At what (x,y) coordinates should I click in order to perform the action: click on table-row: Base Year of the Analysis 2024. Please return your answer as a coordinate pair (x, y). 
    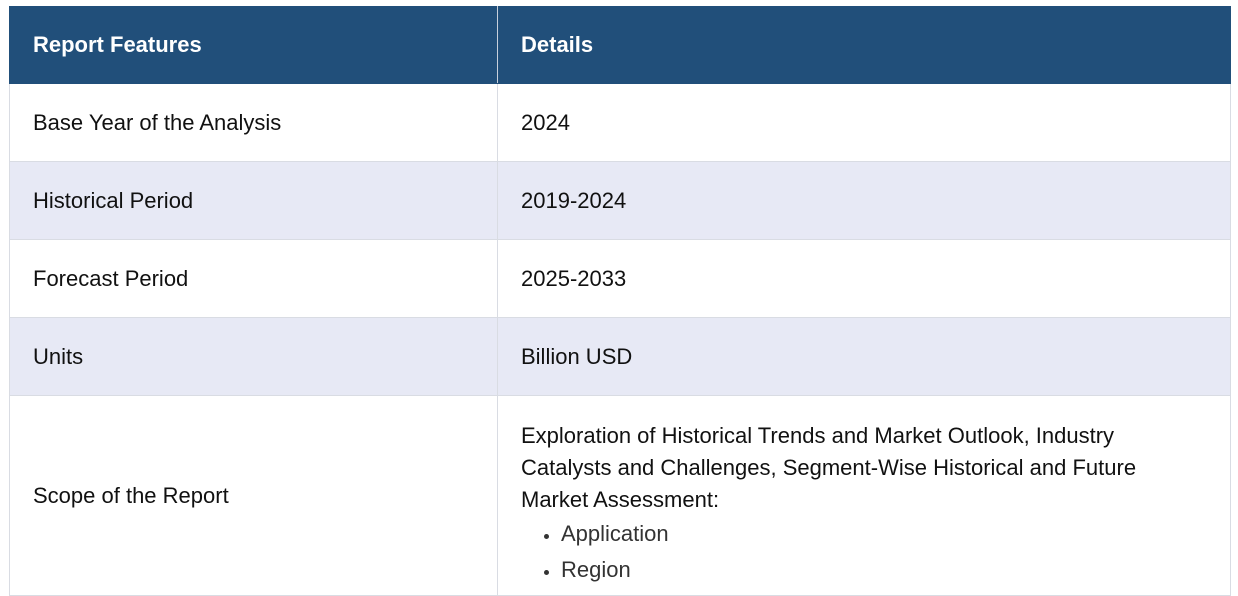
    Looking at the image, I should click on (620, 122).